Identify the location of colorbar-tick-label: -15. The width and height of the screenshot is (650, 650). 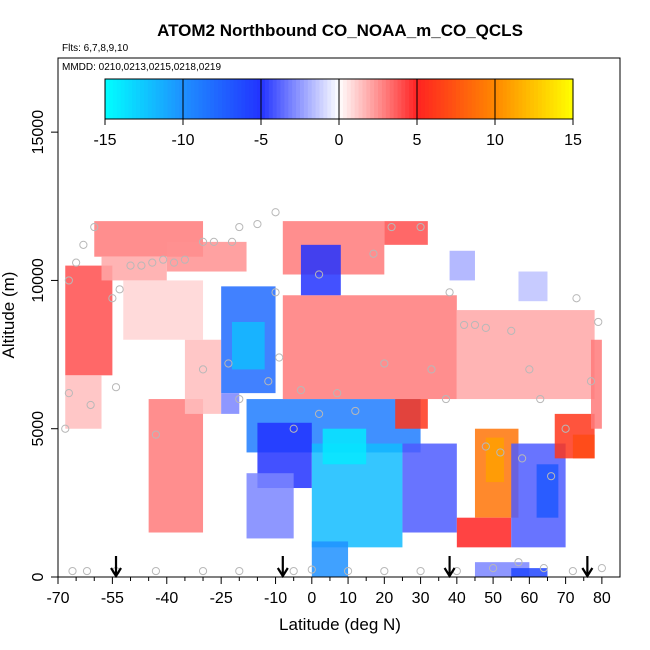
(104, 140).